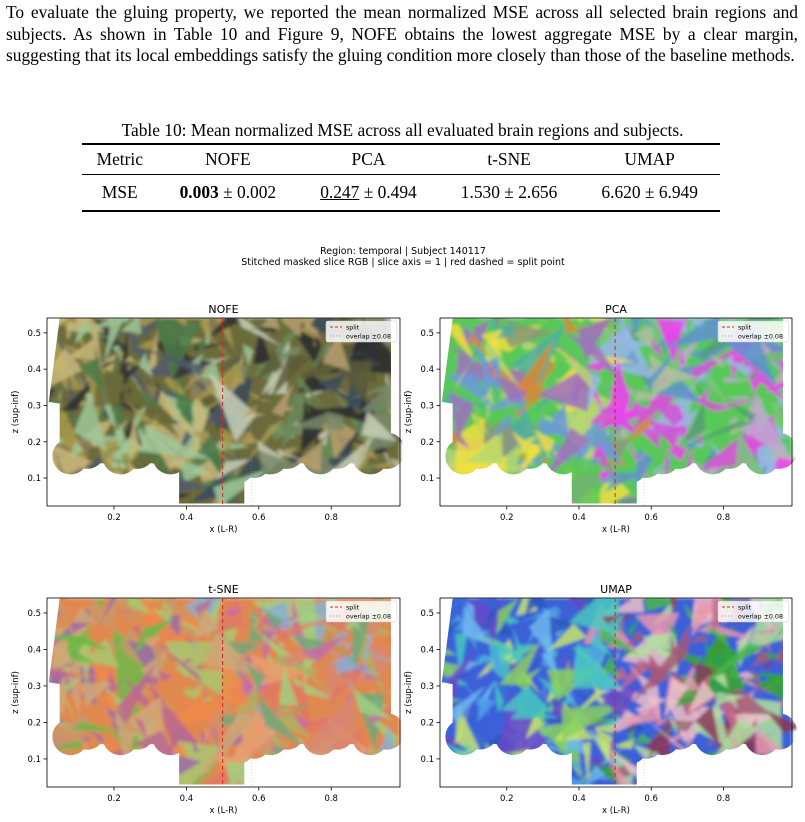 This screenshot has height=822, width=805. What do you see at coordinates (616, 309) in the screenshot?
I see `panel-title: PCA` at bounding box center [616, 309].